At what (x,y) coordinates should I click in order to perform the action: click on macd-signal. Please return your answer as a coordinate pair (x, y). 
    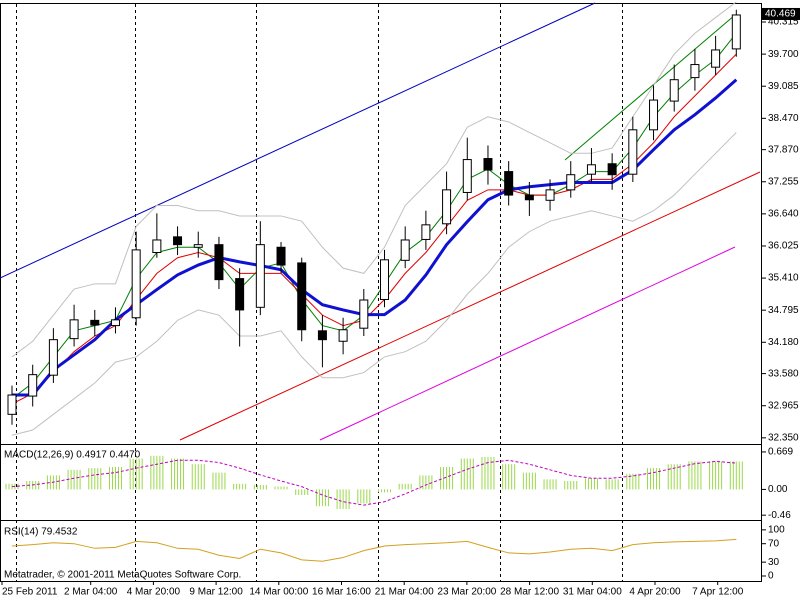
    Looking at the image, I should click on (374, 482).